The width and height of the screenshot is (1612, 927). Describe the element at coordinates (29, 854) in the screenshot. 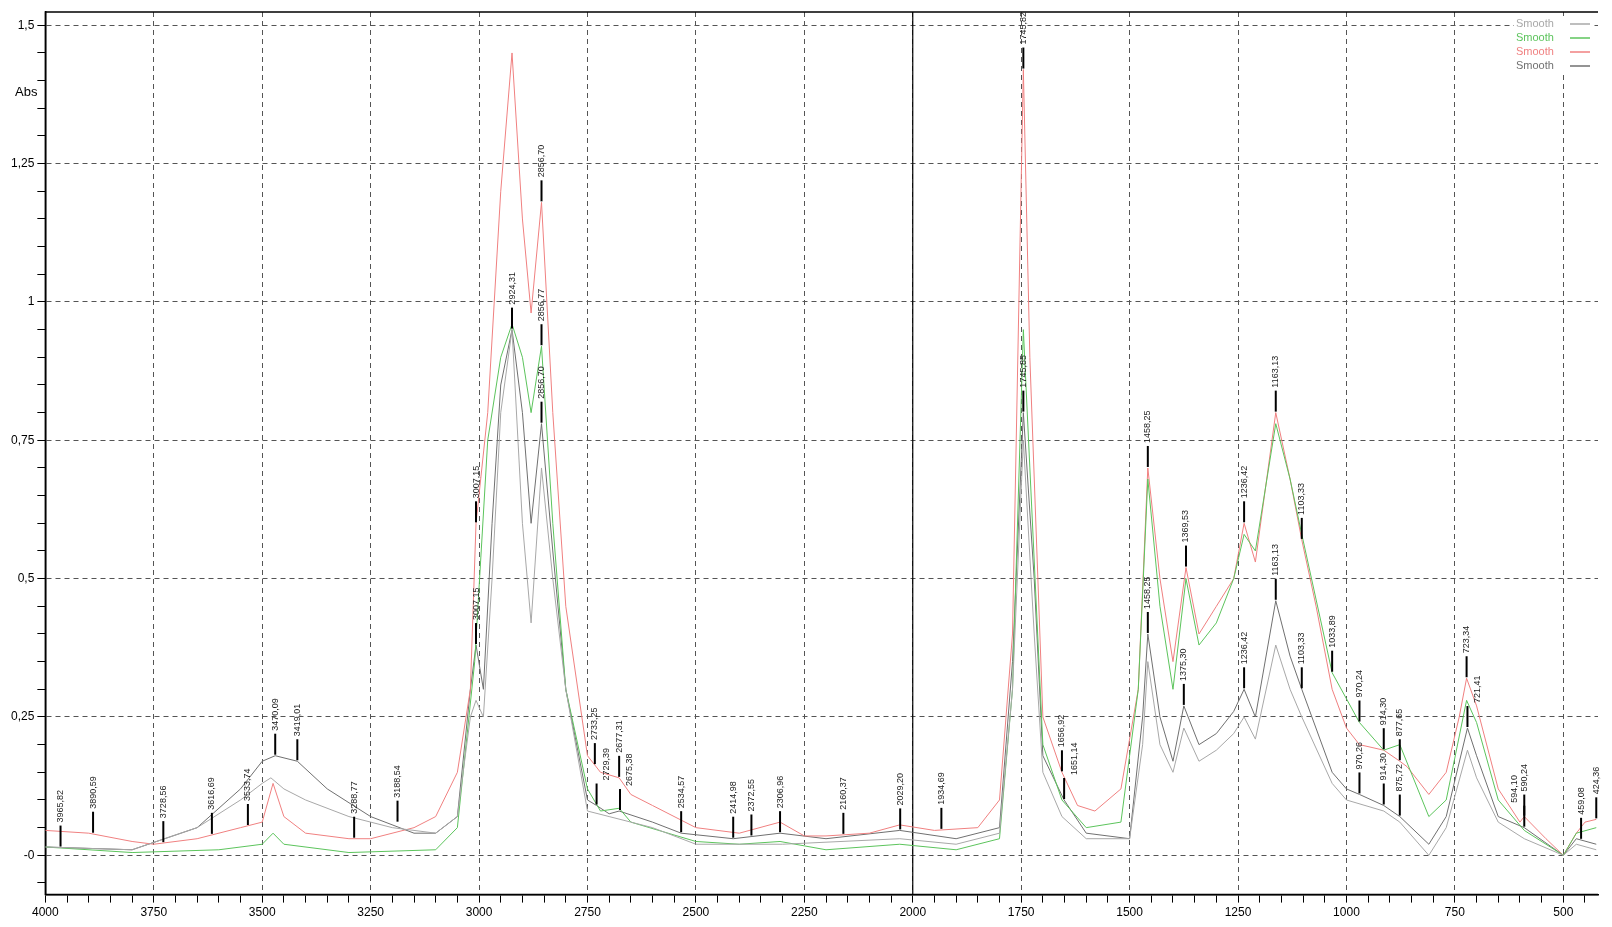

I see `y-tick-label: -0` at that location.